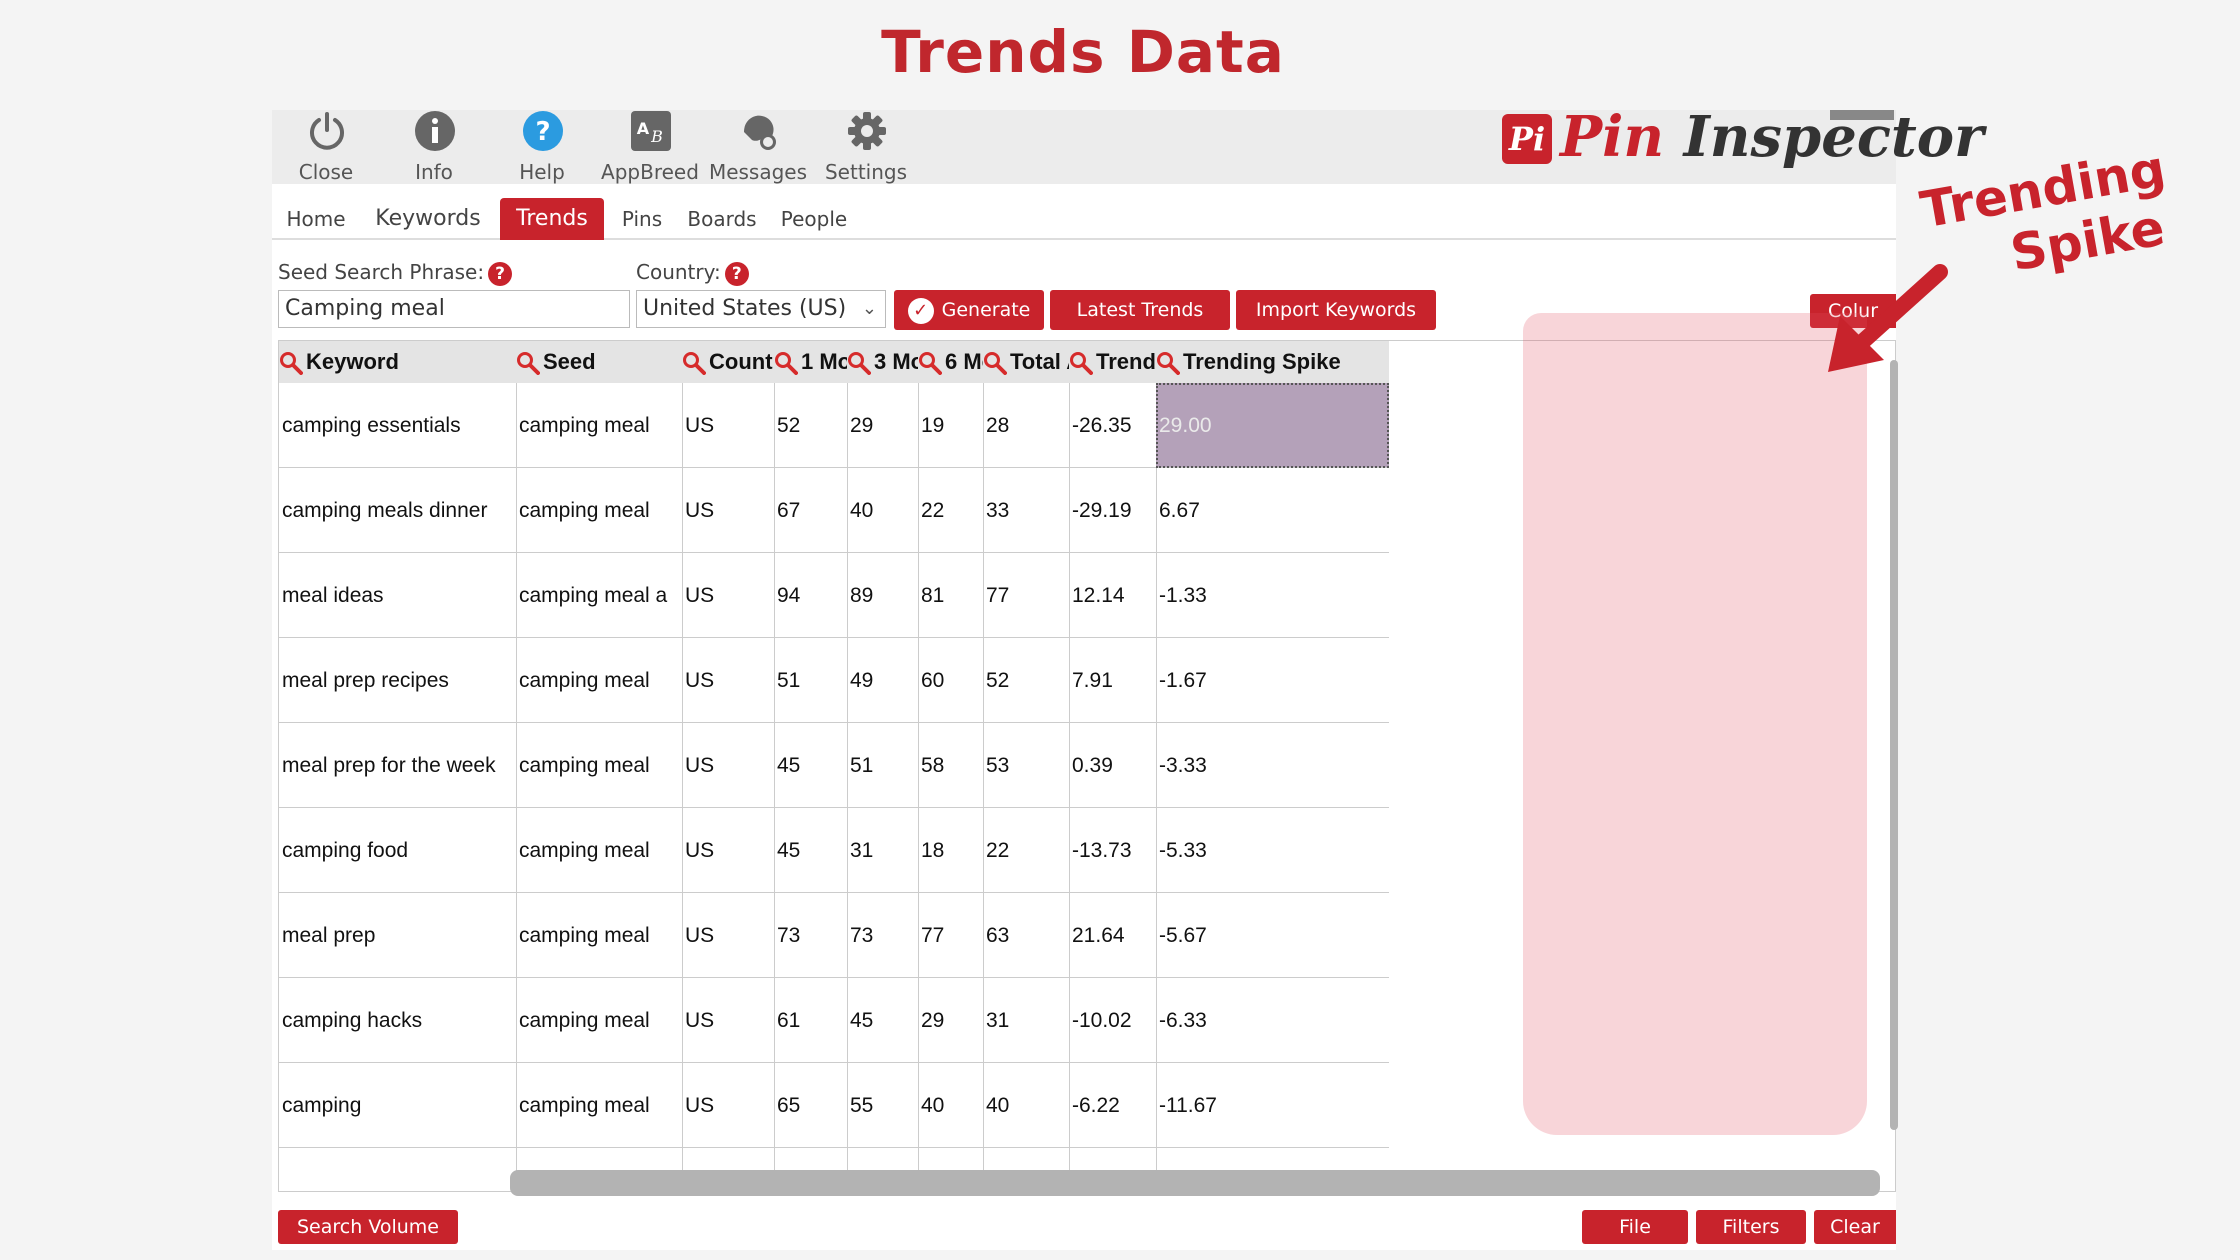 This screenshot has width=2240, height=1260. I want to click on table-cell: 49, so click(882, 680).